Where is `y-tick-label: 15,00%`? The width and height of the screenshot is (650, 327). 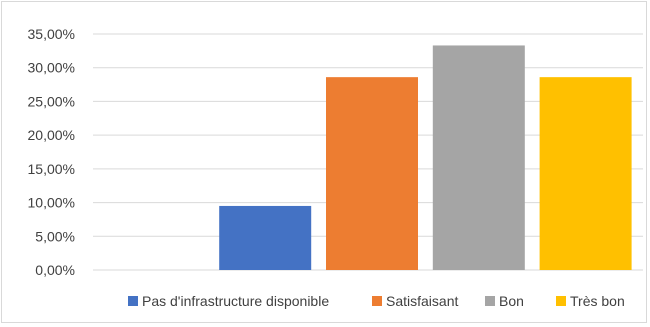
y-tick-label: 15,00% is located at coordinates (51, 169).